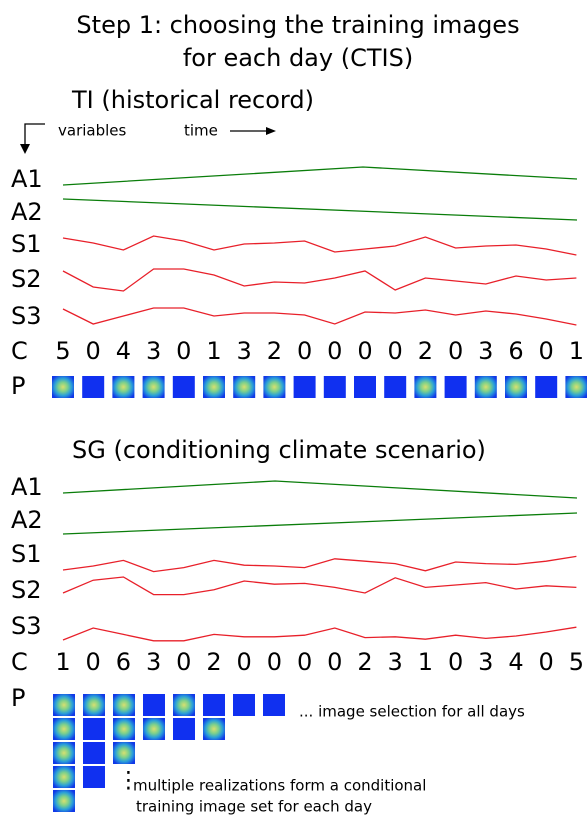 The height and width of the screenshot is (816, 587). What do you see at coordinates (192, 100) in the screenshot?
I see `section-heading: TI (historical record)` at bounding box center [192, 100].